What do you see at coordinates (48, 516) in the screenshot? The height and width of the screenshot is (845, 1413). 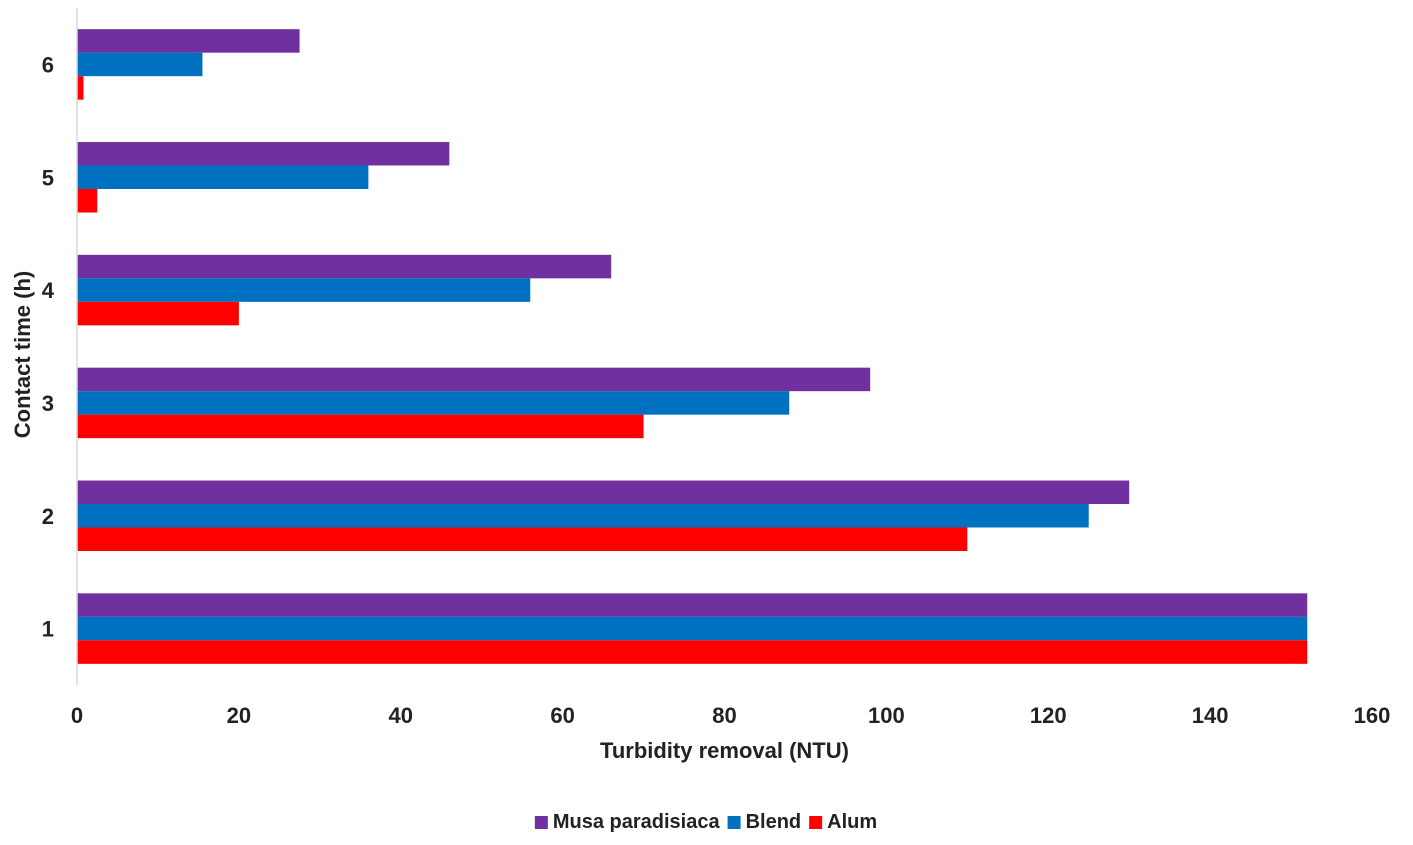 I see `y-tick-label-2: 2` at bounding box center [48, 516].